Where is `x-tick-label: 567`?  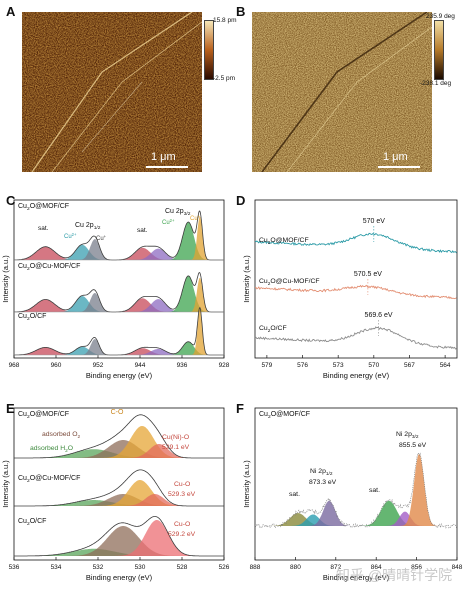
x-tick-label: 567 is located at coordinates (409, 365).